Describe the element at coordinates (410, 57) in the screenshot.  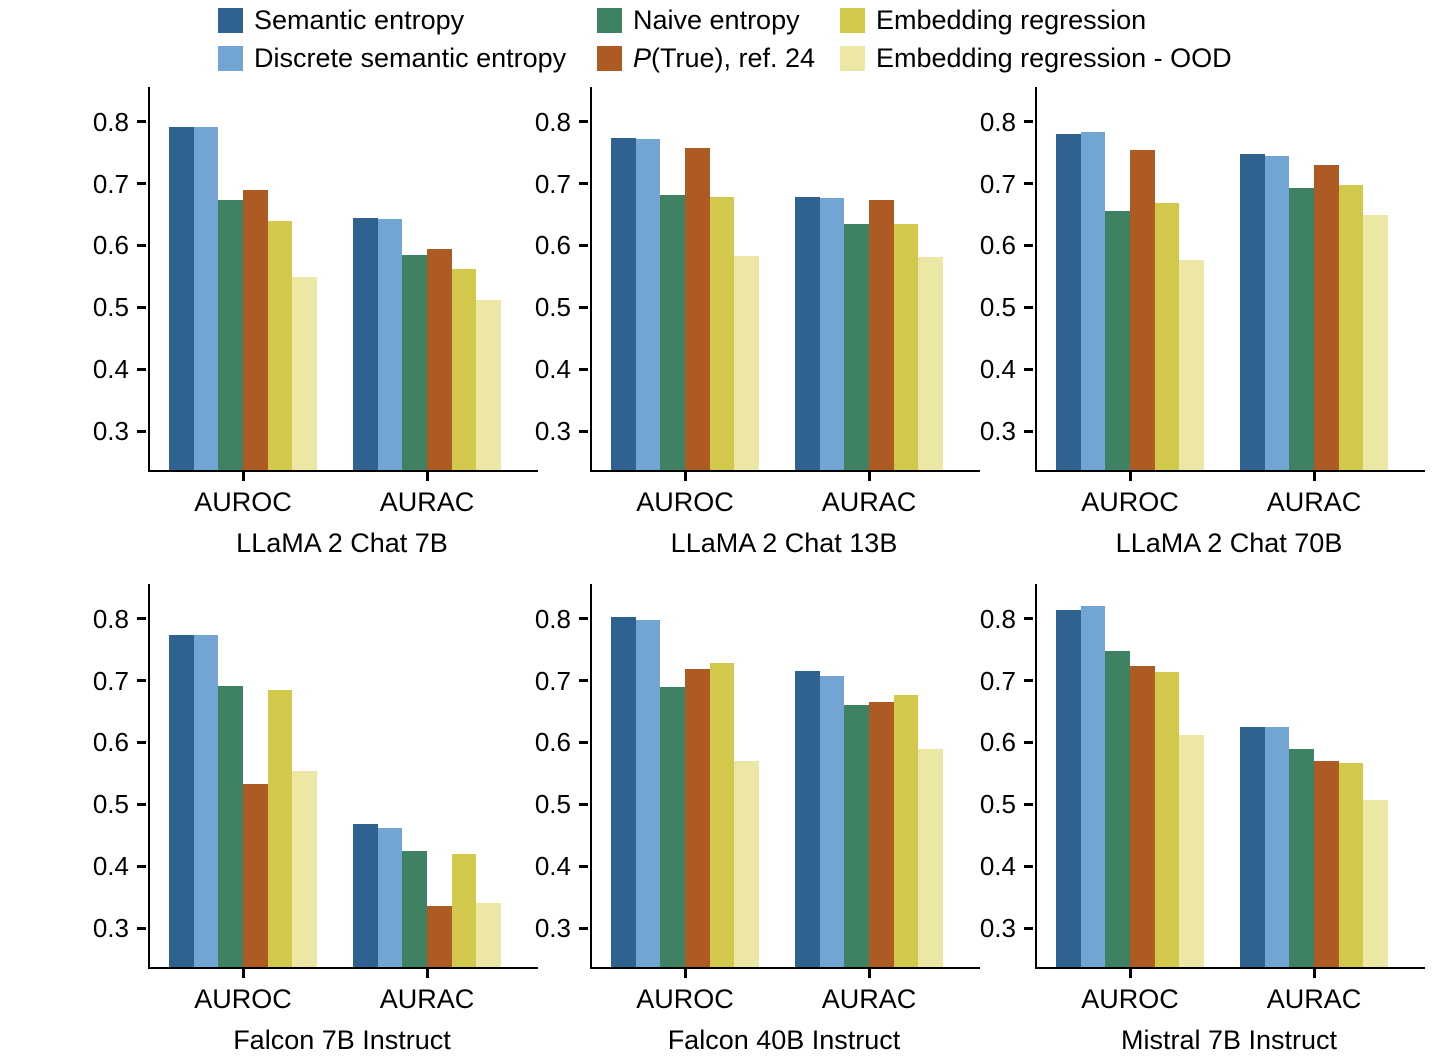
I see `legend-label: Discrete semantic entropy` at that location.